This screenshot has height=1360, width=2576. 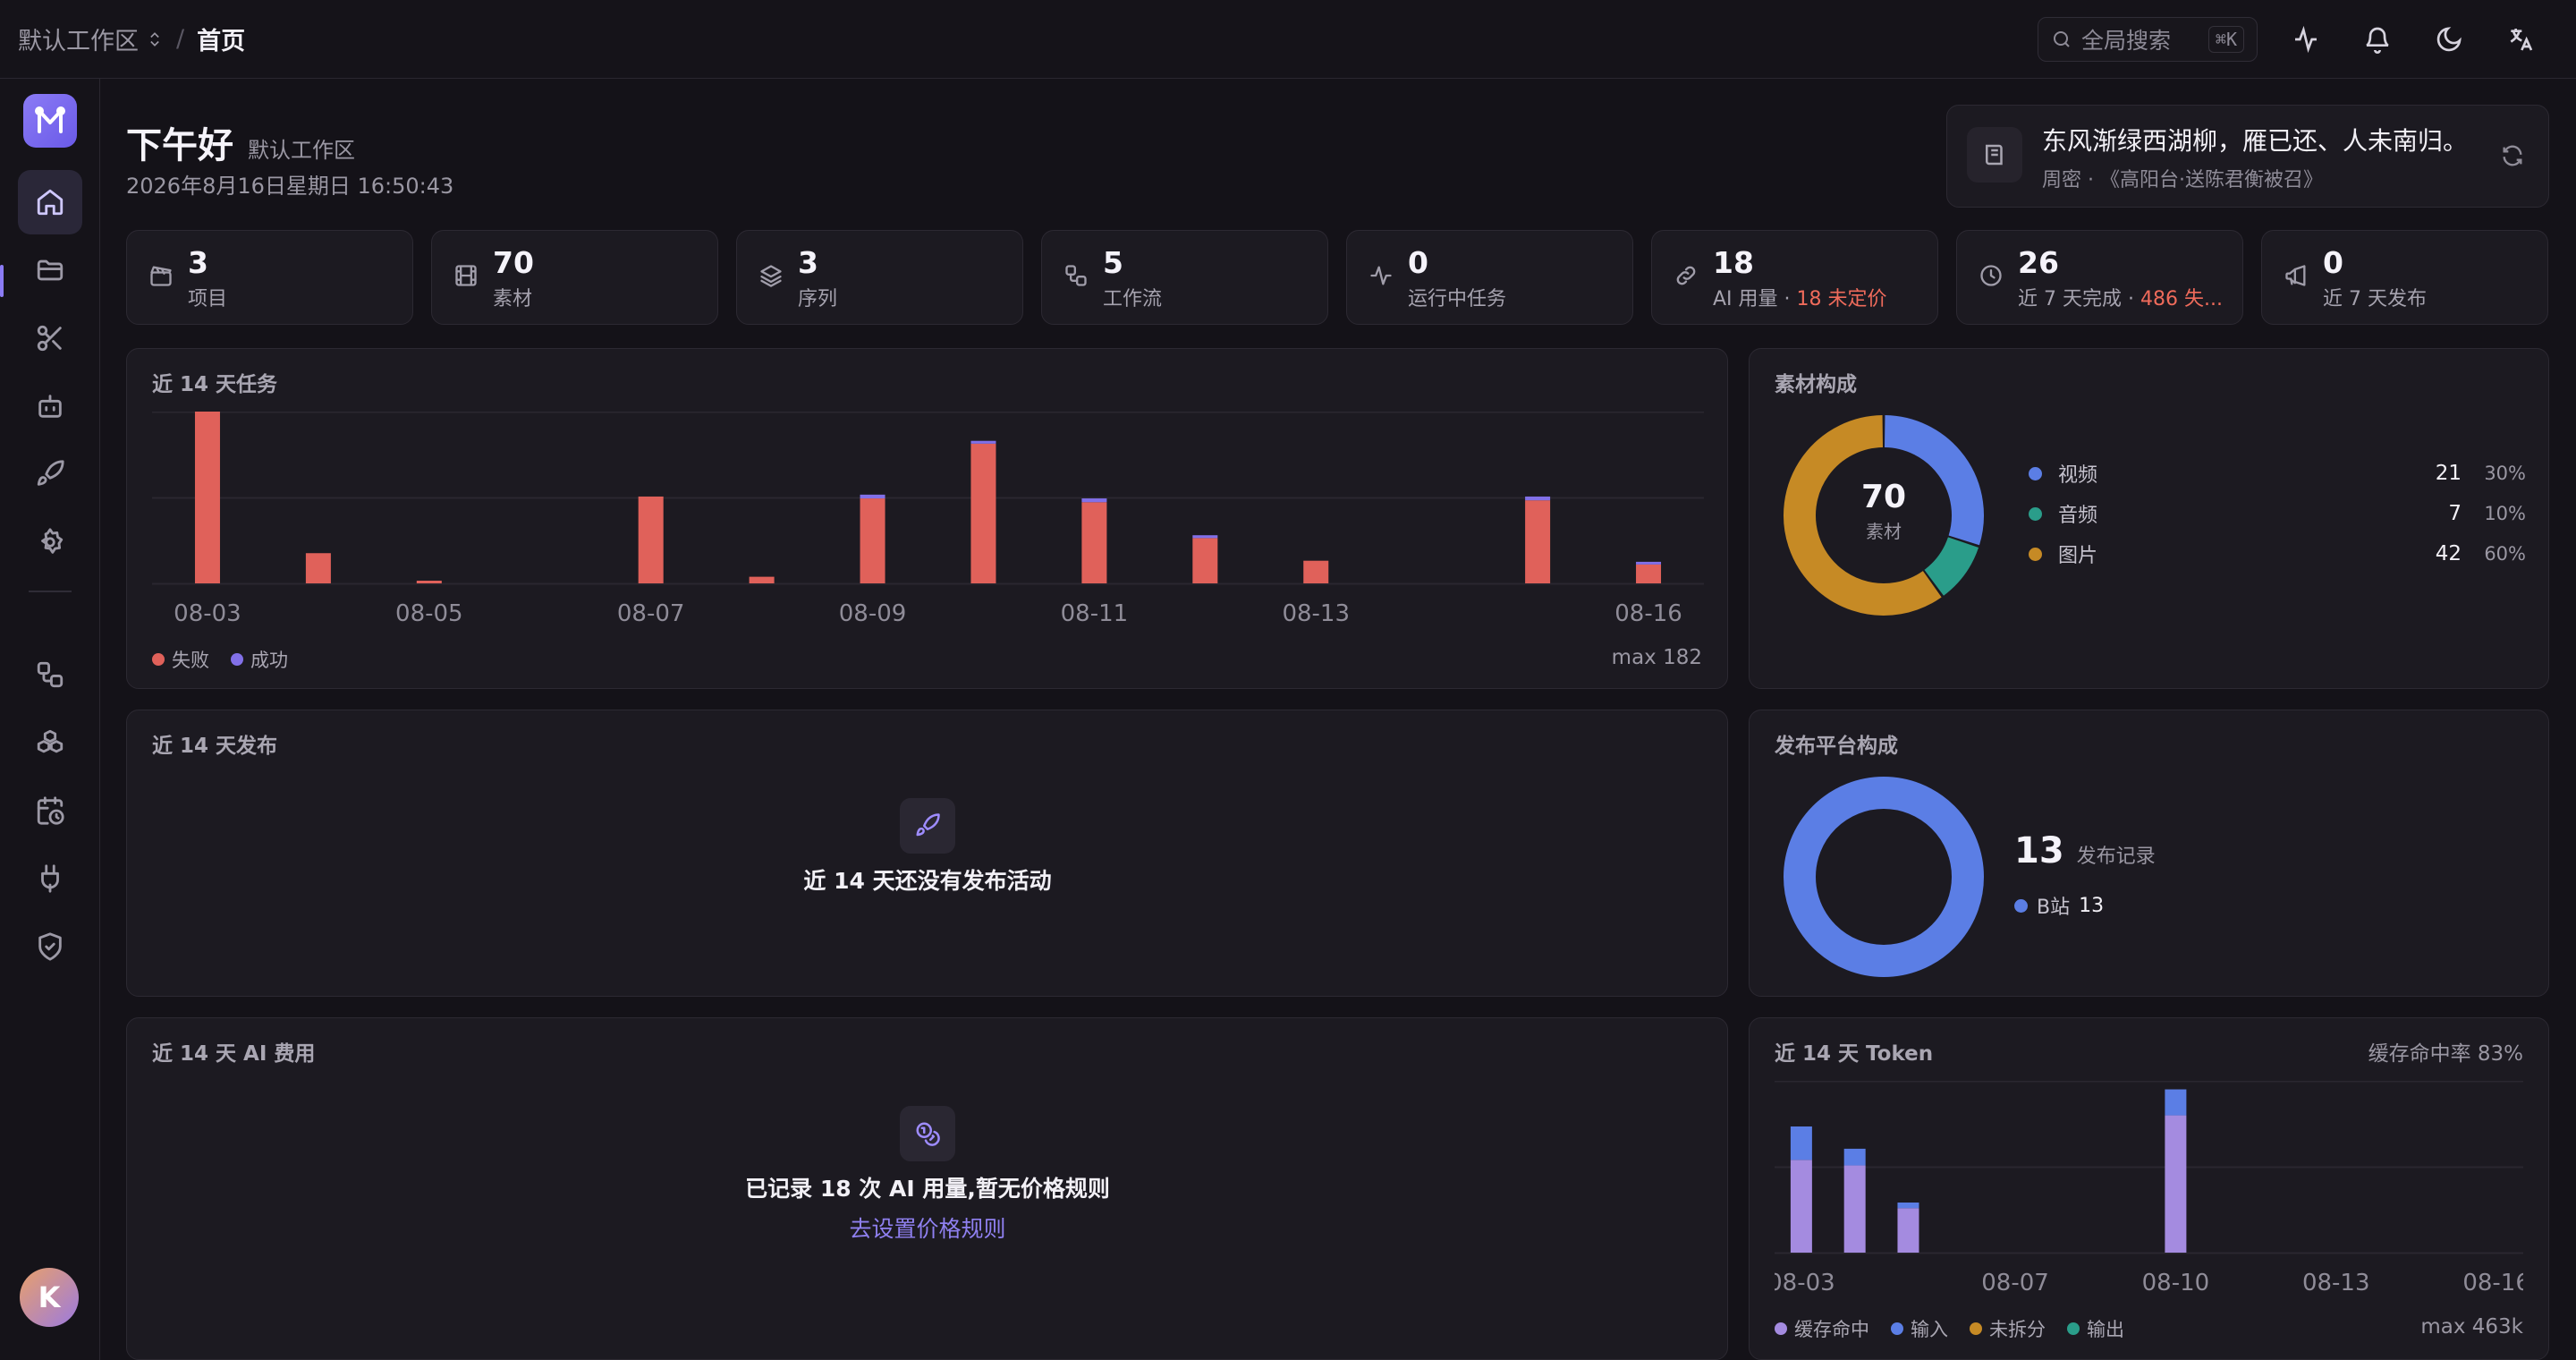 I want to click on stat-value: 3, so click(x=198, y=262).